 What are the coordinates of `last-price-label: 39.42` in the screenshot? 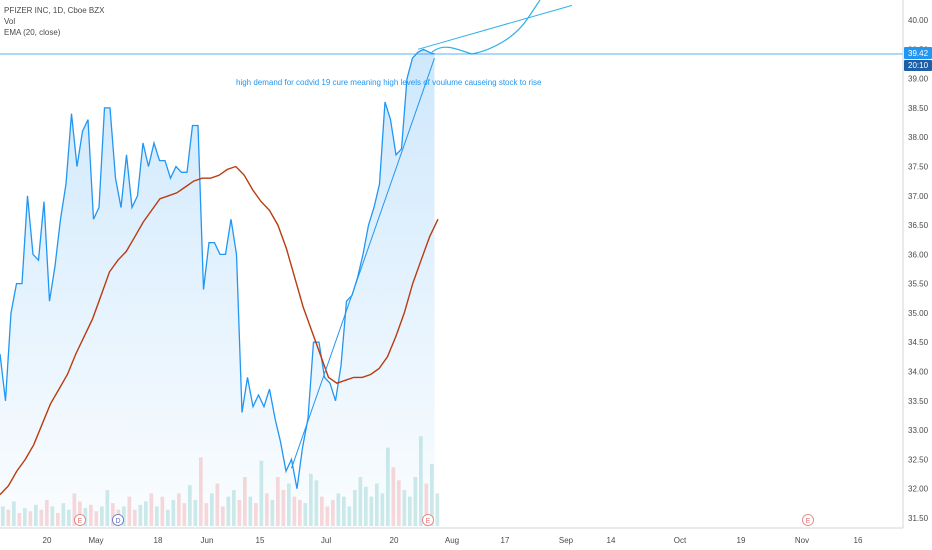 It's located at (918, 53).